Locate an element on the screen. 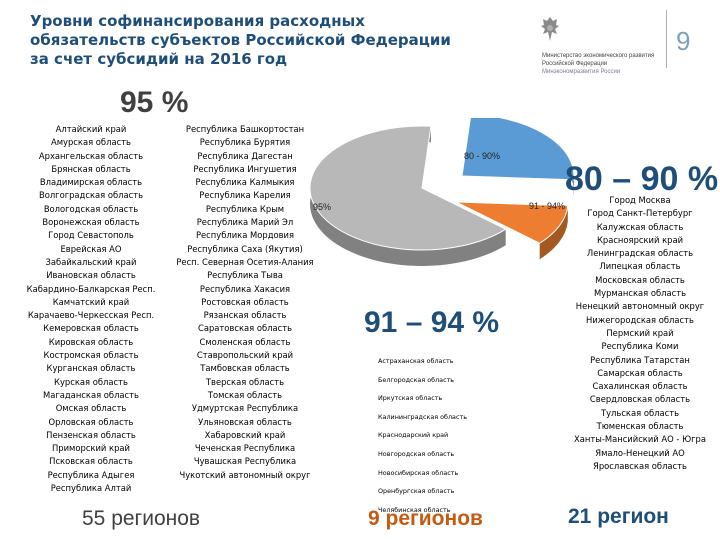  region-item: Брянская область is located at coordinates (91, 168).